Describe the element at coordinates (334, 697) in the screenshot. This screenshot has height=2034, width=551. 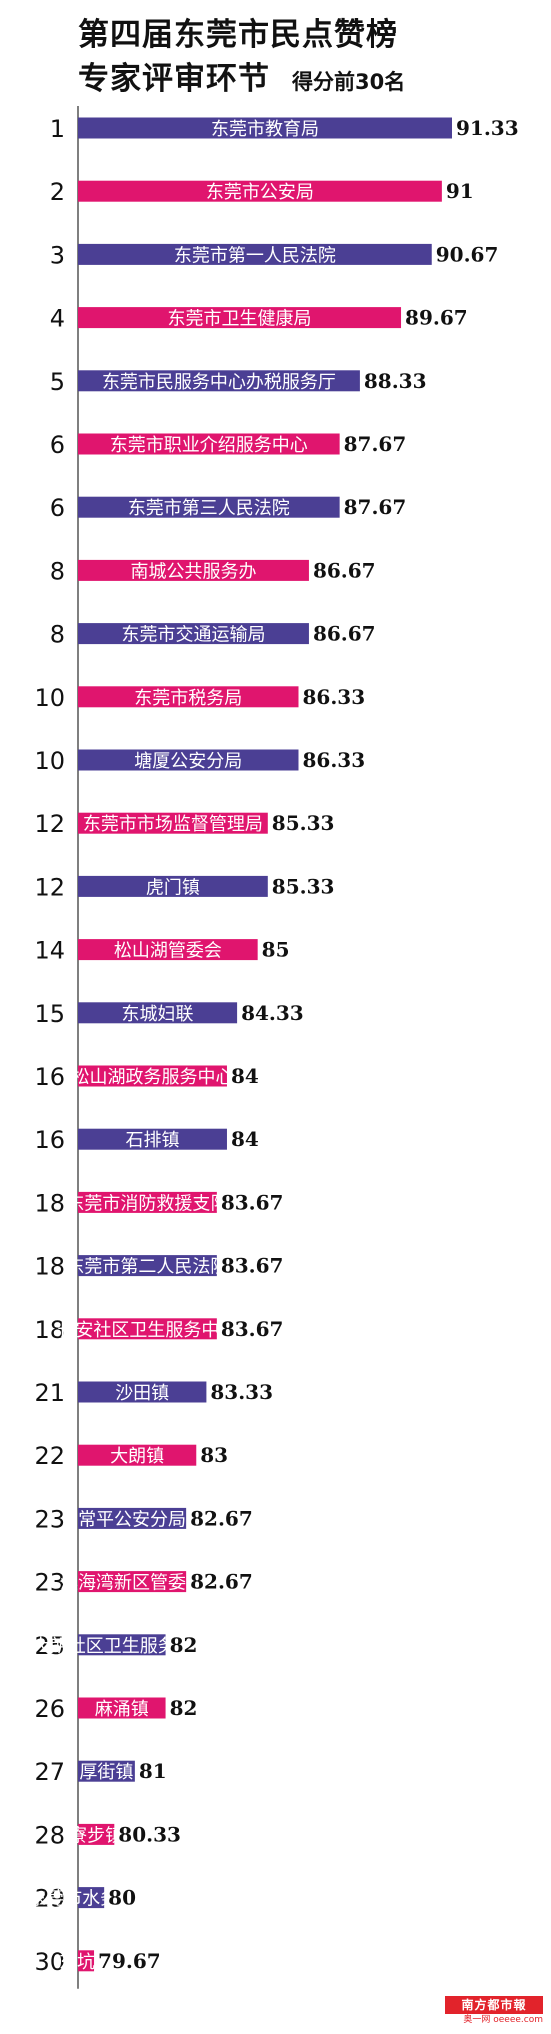
I see `bar-value-label: 86.33` at that location.